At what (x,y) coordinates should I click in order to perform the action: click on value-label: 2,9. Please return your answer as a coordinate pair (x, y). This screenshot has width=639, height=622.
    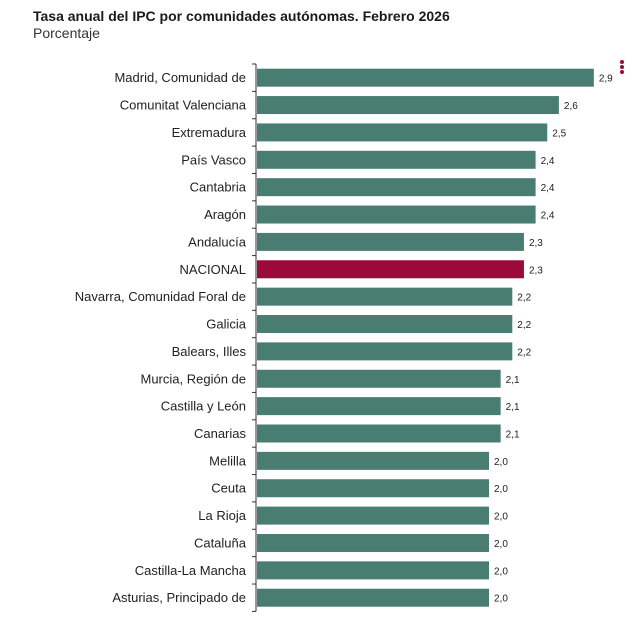
    Looking at the image, I should click on (606, 79).